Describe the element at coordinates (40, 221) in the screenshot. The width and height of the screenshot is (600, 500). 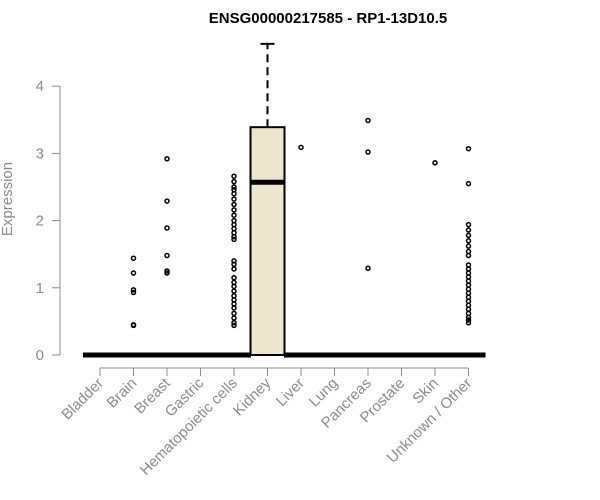
I see `y-tick-label: 2` at that location.